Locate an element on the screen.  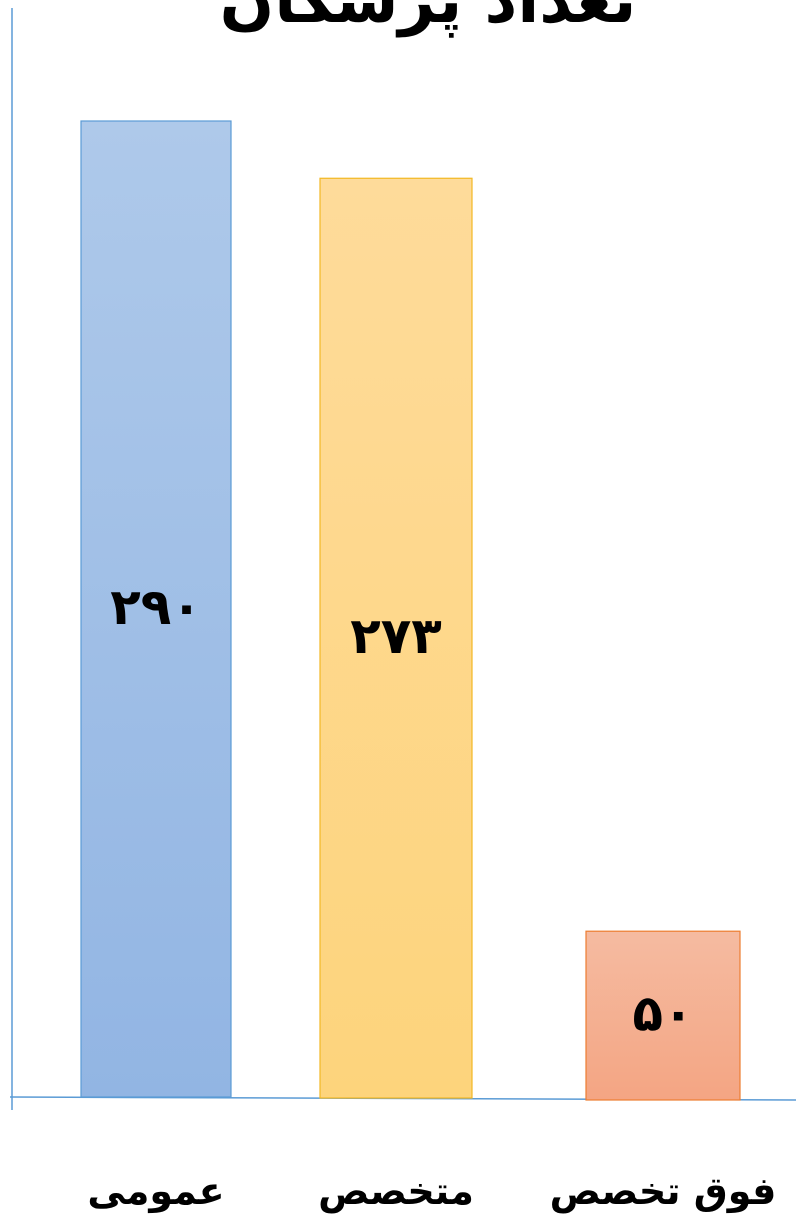
category-labels-group: عمومی متخصص فوق تخصص is located at coordinates (431, 1191).